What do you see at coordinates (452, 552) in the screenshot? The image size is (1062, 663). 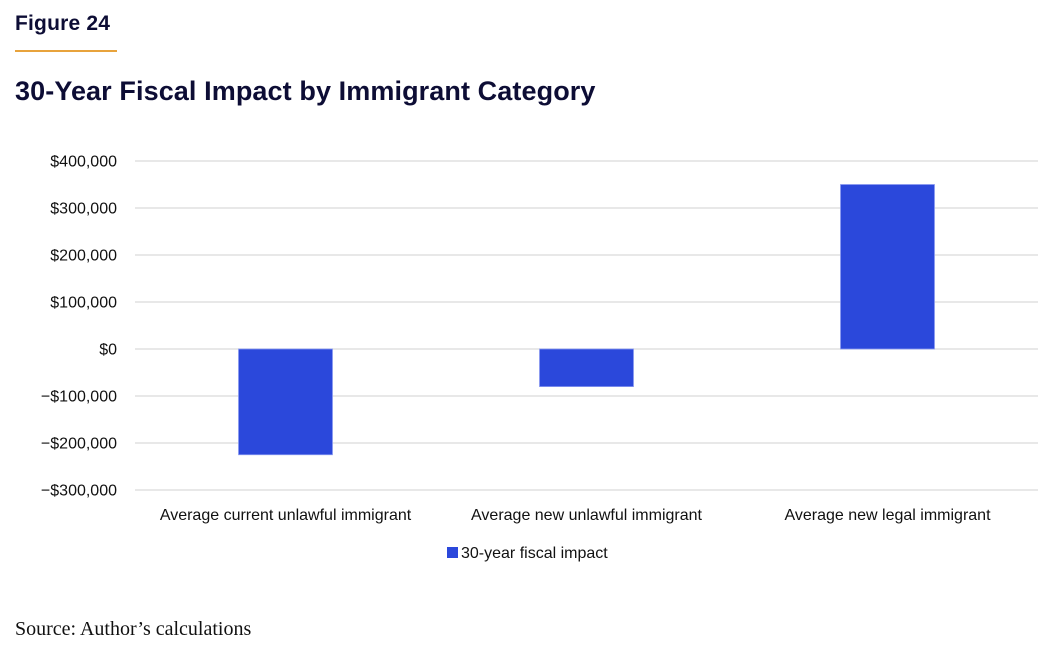 I see `legend-swatch` at bounding box center [452, 552].